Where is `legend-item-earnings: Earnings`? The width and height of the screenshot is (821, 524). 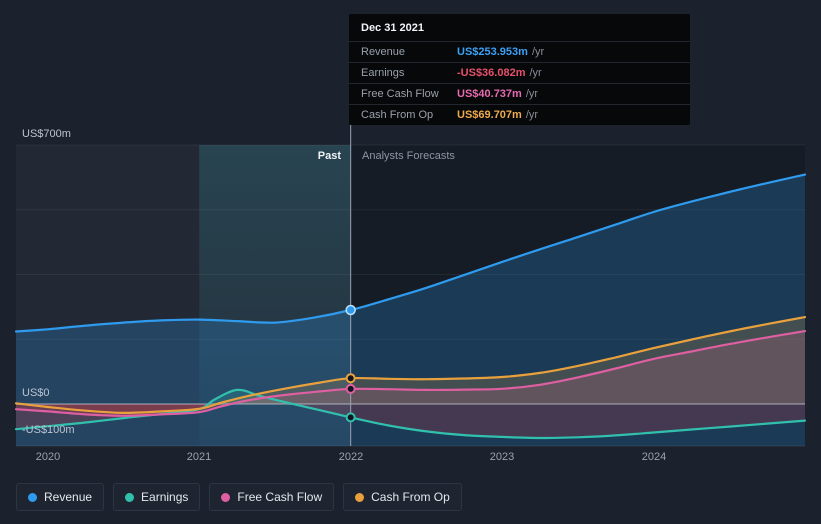 legend-item-earnings: Earnings is located at coordinates (157, 497).